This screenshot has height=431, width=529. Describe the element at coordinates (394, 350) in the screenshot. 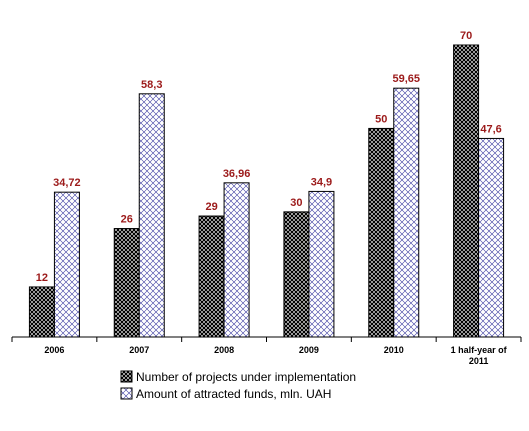

I see `x-tick-label: 2010` at that location.